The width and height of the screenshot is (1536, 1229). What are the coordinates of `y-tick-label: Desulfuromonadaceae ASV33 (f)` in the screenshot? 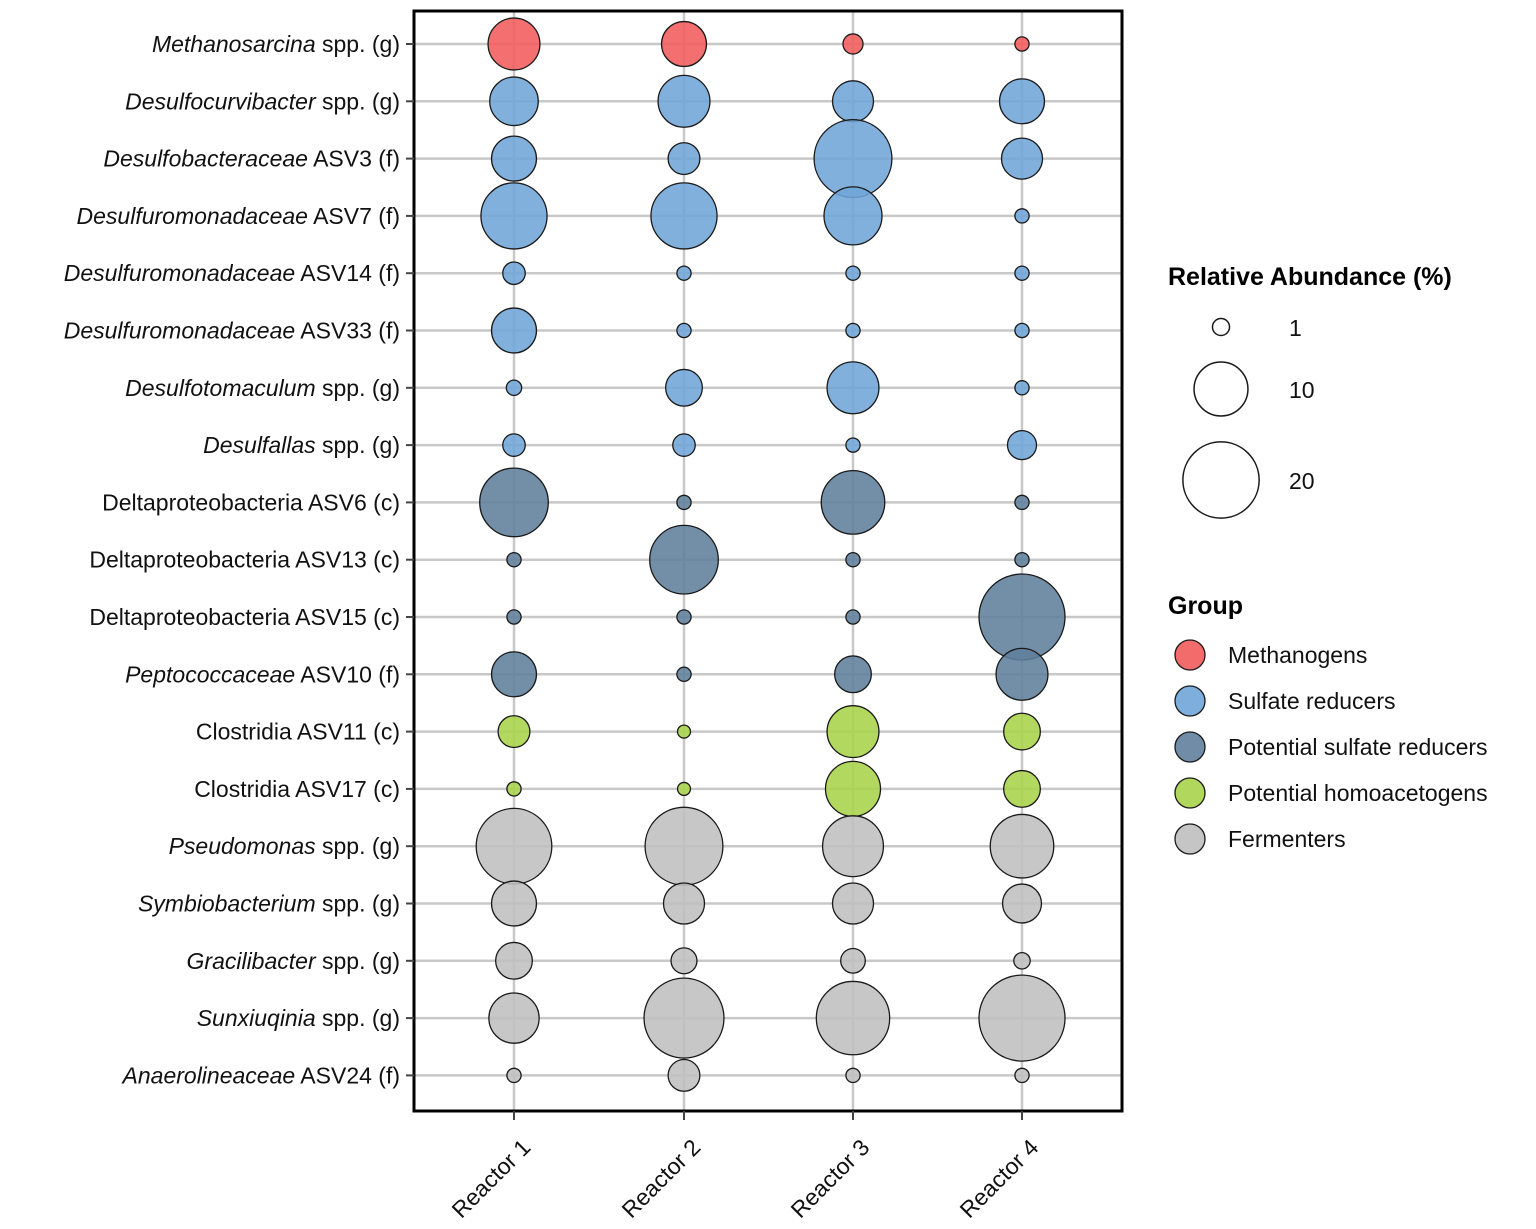 It's located at (232, 331).